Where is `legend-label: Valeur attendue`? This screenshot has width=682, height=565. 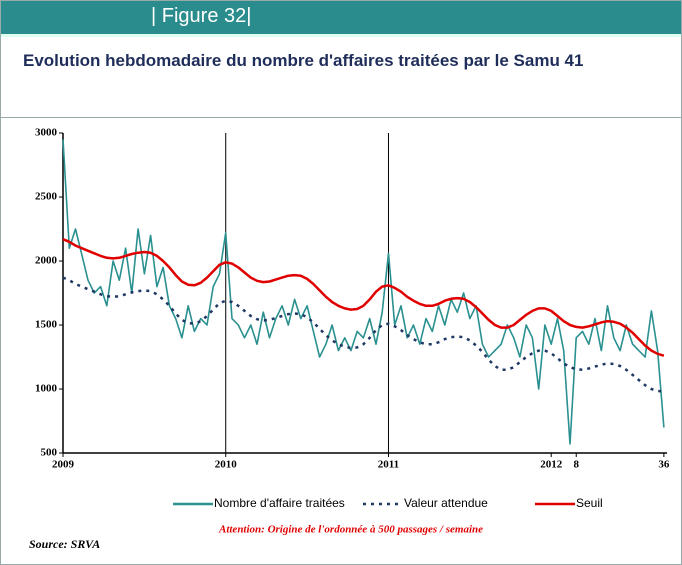 legend-label: Valeur attendue is located at coordinates (446, 503).